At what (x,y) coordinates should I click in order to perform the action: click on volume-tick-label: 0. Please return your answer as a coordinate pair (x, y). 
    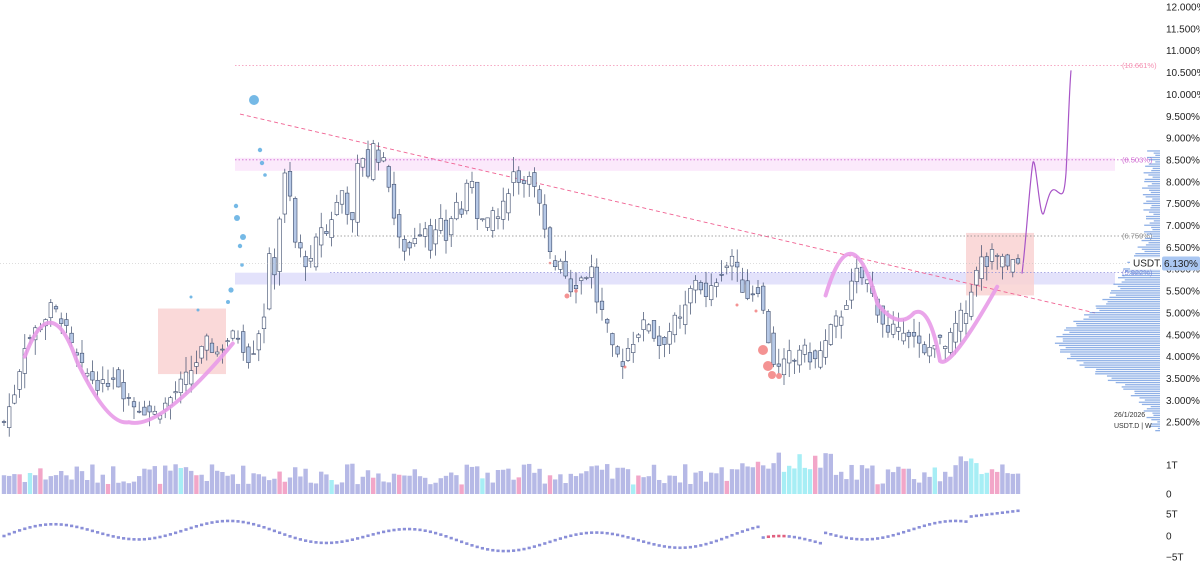
    Looking at the image, I should click on (1169, 495).